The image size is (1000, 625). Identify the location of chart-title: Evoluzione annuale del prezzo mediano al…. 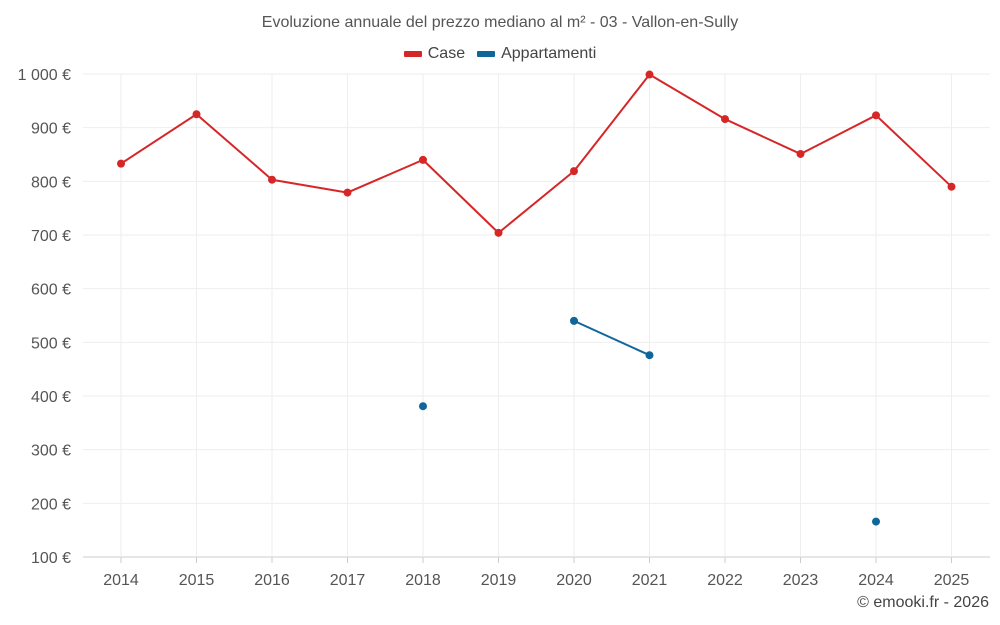
(500, 22).